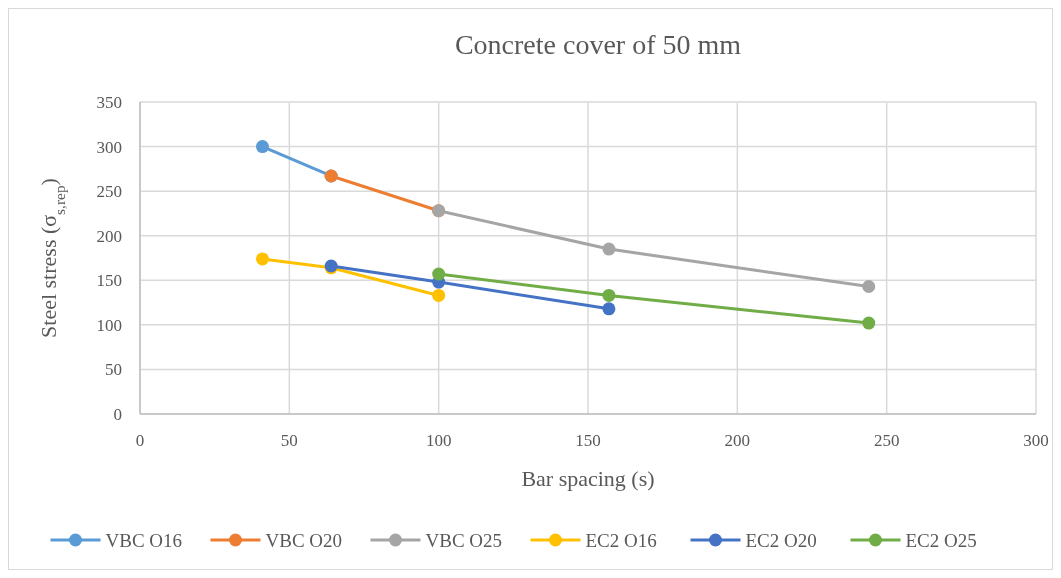 Image resolution: width=1061 pixels, height=578 pixels. I want to click on y-tick-label: 300, so click(109, 147).